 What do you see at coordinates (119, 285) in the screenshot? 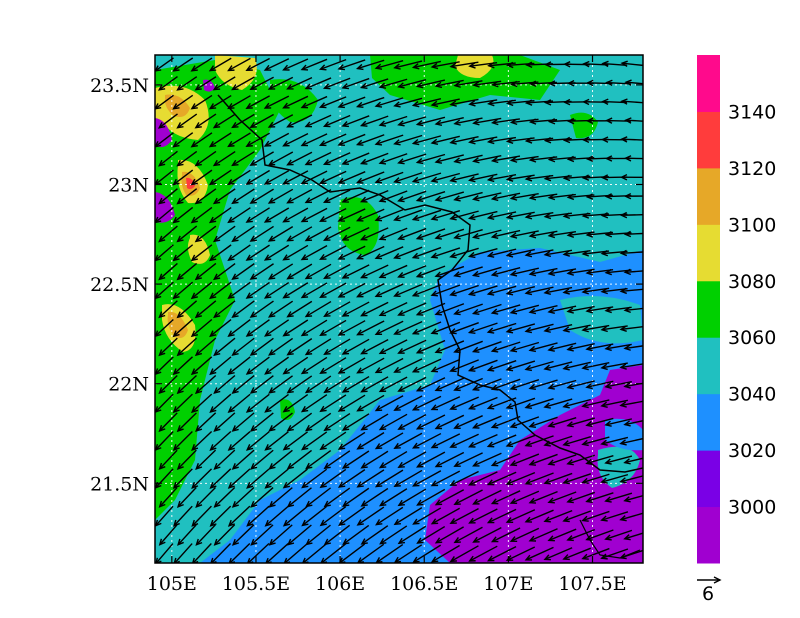
I see `y-tick-label: 22.5N` at bounding box center [119, 285].